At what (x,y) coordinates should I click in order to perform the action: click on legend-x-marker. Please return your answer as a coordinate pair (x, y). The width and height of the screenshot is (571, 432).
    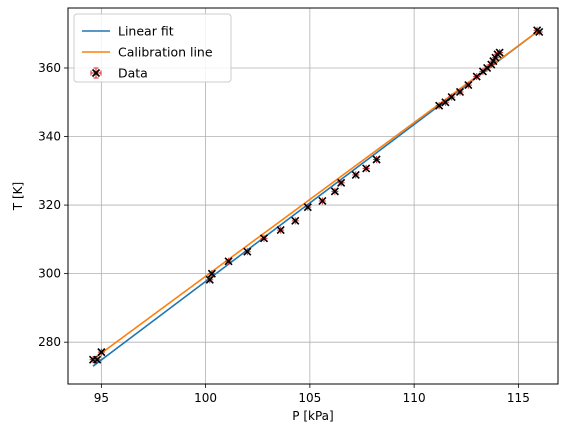
    Looking at the image, I should click on (96, 73).